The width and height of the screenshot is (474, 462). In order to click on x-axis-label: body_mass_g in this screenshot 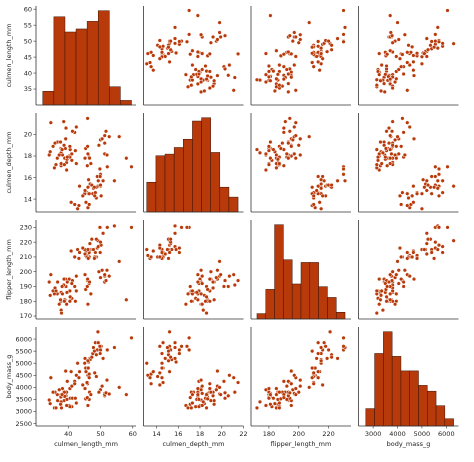, I will do `click(409, 444)`.